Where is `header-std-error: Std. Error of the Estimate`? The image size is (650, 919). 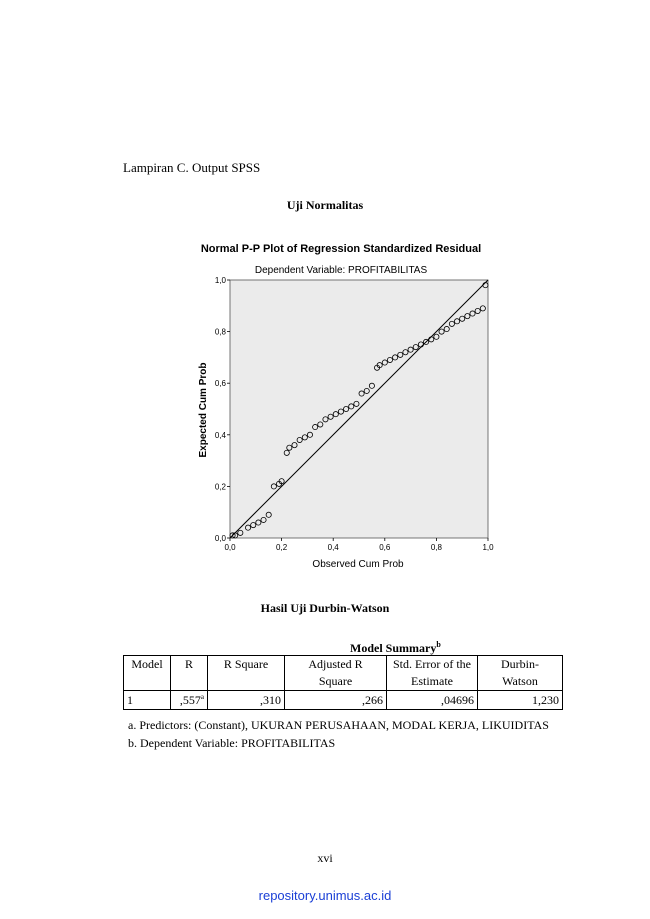
header-std-error: Std. Error of the Estimate is located at coordinates (432, 673).